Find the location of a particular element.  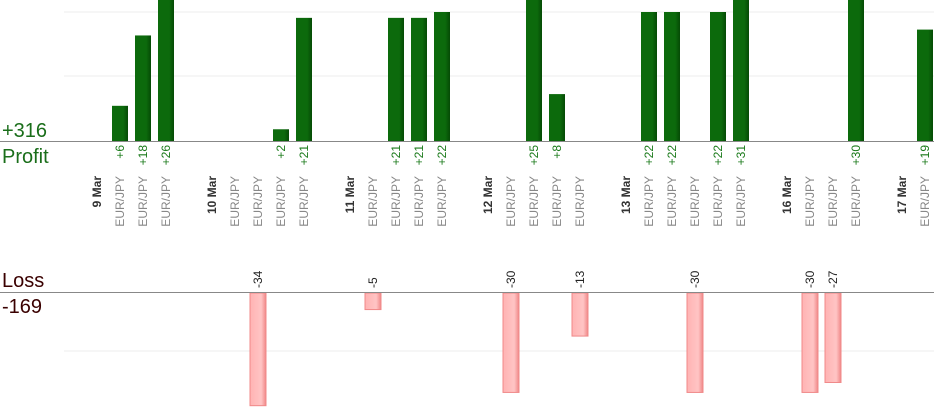

loss-label: Loss is located at coordinates (23, 281).